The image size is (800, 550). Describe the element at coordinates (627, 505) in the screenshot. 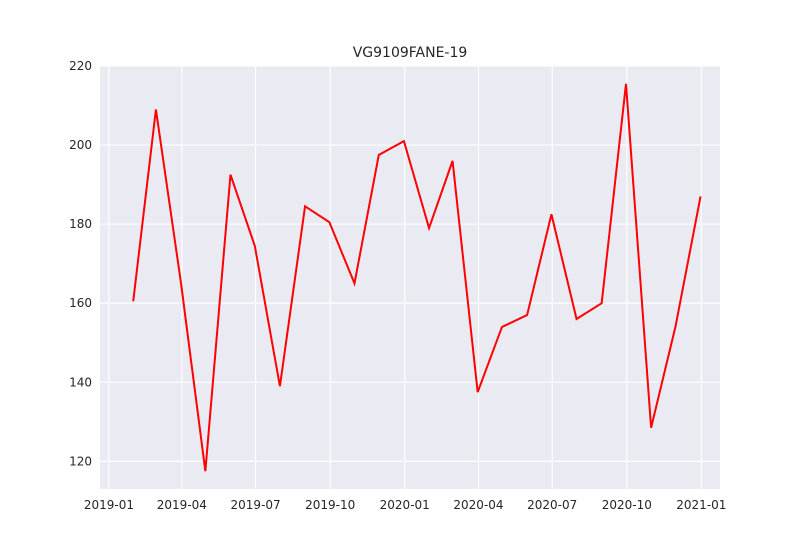

I see `x-tick-label: 2020-10` at that location.